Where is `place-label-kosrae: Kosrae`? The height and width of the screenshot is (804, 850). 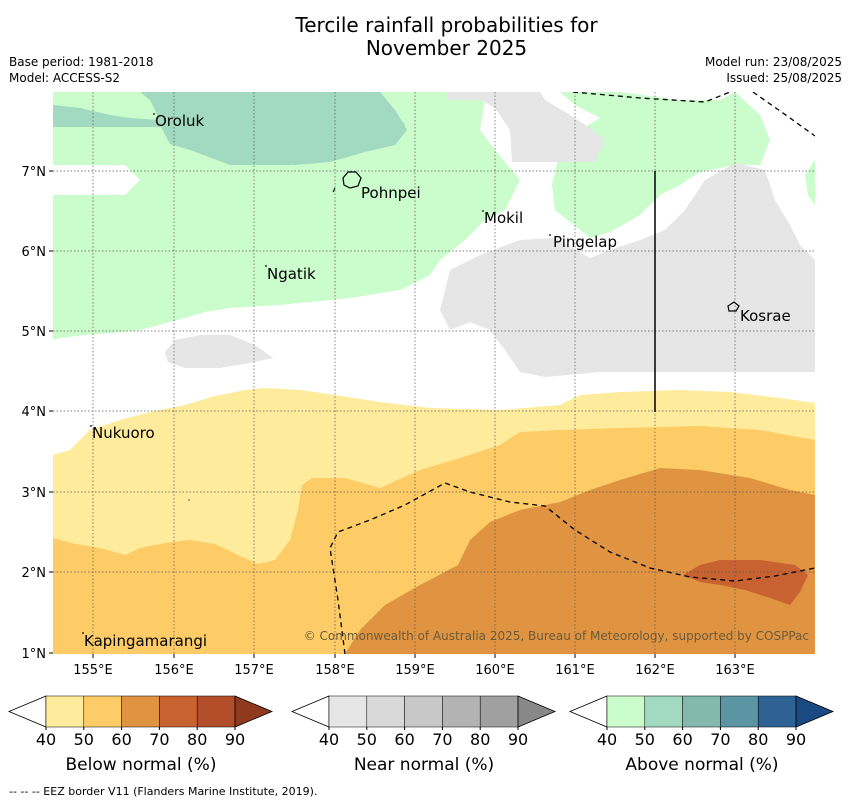
place-label-kosrae: Kosrae is located at coordinates (765, 316).